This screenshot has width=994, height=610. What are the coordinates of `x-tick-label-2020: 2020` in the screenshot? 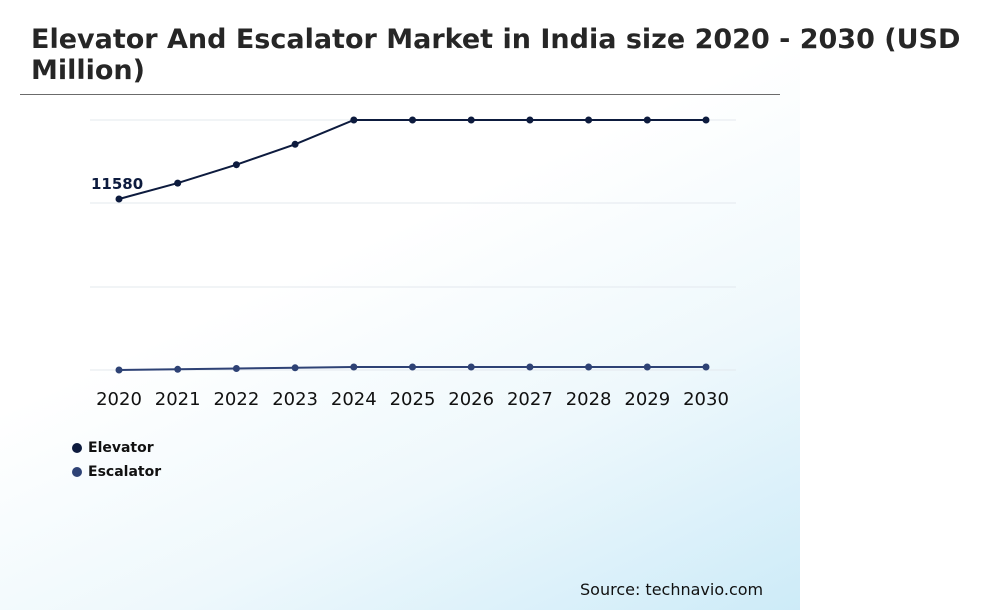 It's located at (119, 399).